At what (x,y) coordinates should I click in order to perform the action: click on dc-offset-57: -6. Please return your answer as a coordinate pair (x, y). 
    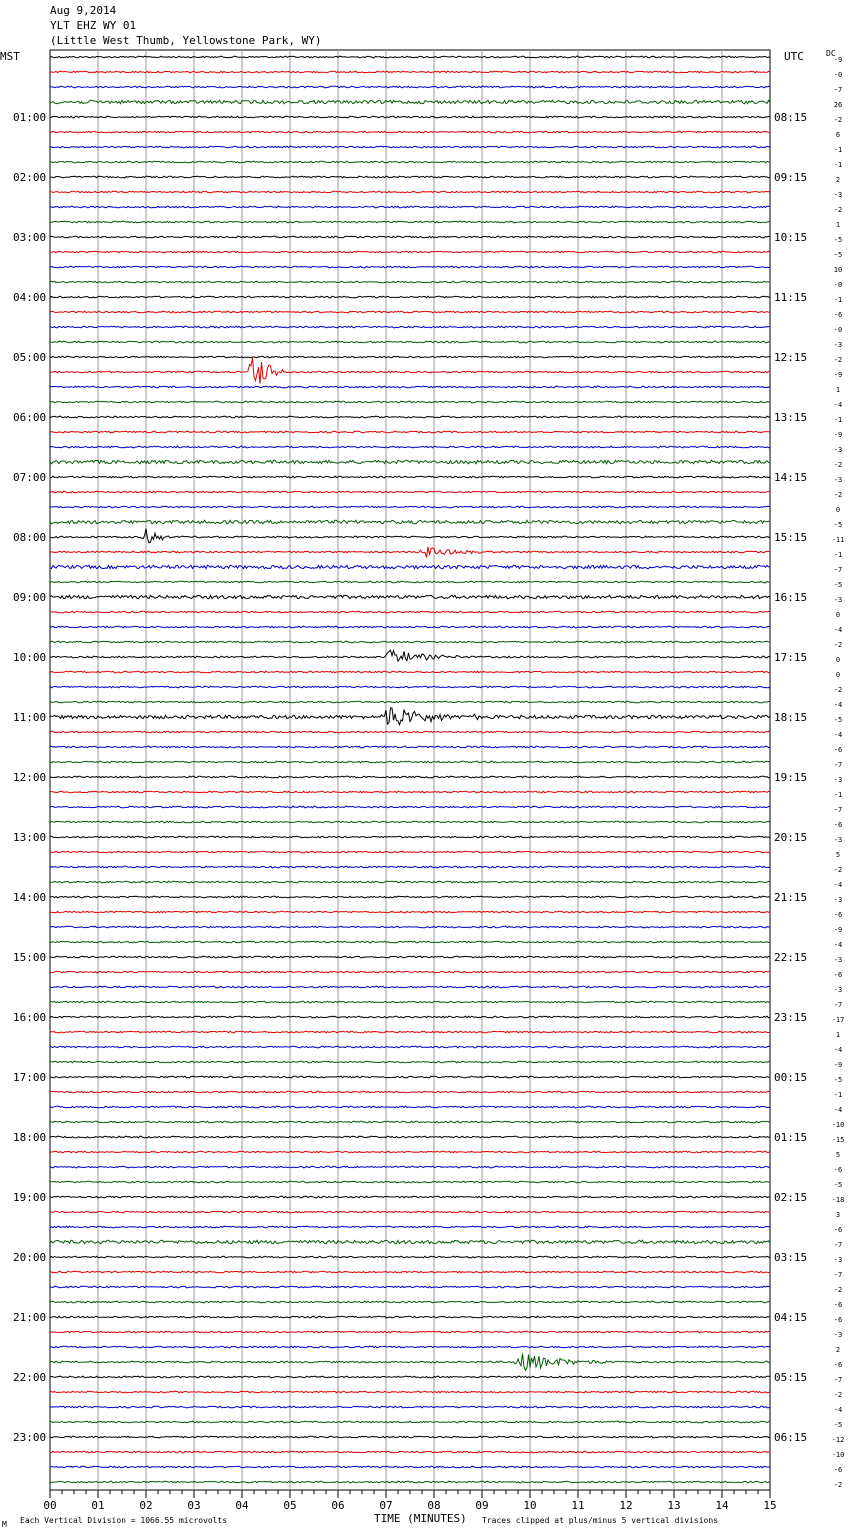
    Looking at the image, I should click on (838, 915).